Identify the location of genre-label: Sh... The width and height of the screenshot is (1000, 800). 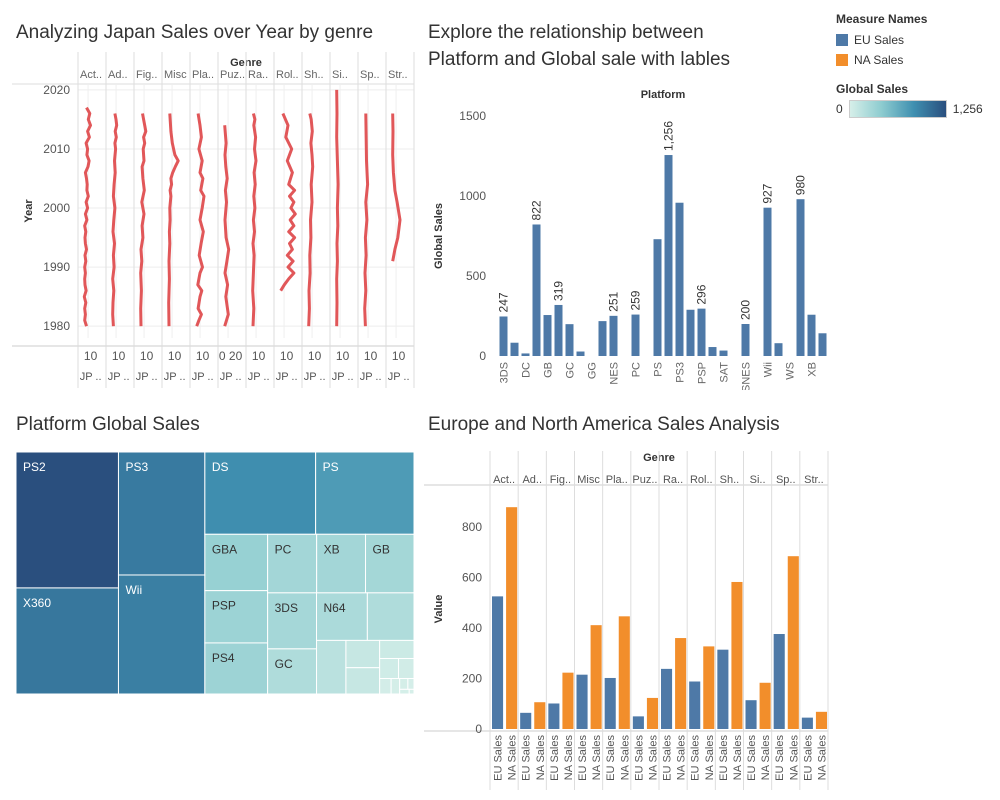
(730, 480).